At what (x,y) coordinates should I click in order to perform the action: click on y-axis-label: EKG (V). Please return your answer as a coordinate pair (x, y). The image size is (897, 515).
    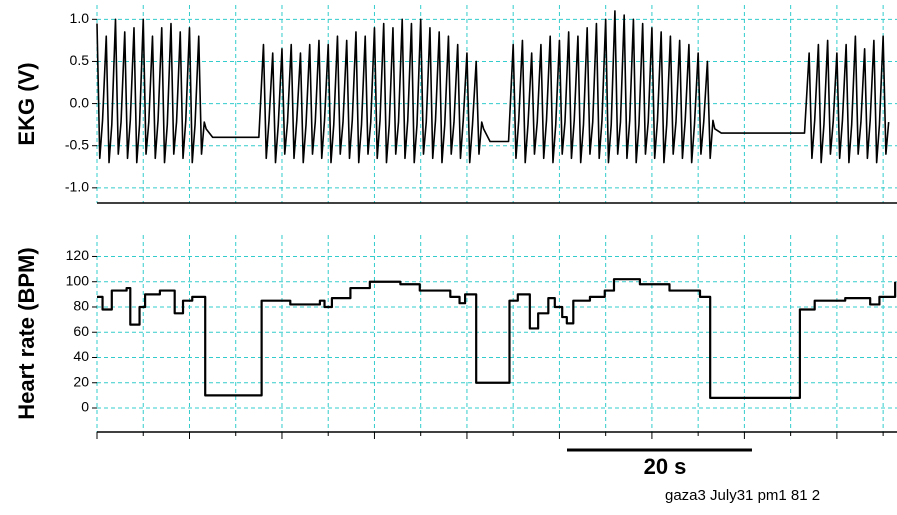
    Looking at the image, I should click on (26, 103).